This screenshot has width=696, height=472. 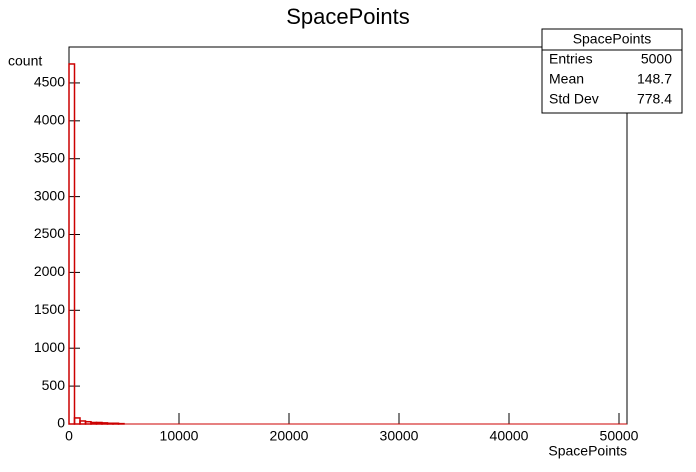 I want to click on x-tick-label: 50000, so click(x=619, y=436).